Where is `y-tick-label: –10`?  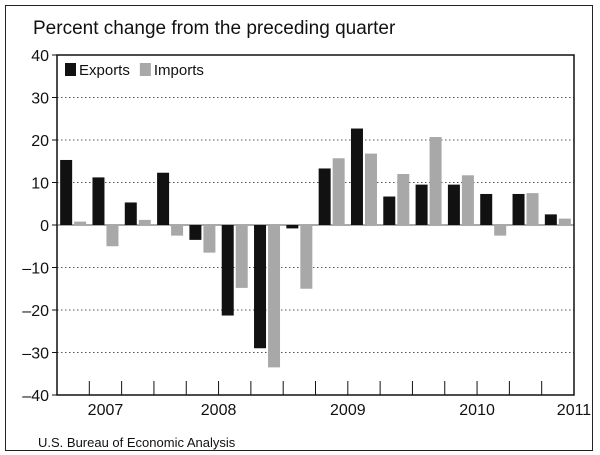
y-tick-label: –10 is located at coordinates (35, 269).